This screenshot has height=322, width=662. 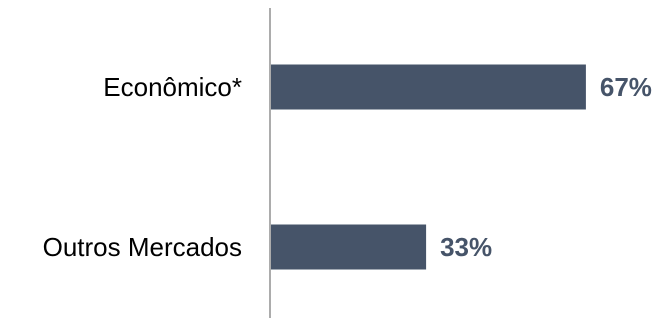 What do you see at coordinates (466, 247) in the screenshot?
I see `value-label-1: 33%` at bounding box center [466, 247].